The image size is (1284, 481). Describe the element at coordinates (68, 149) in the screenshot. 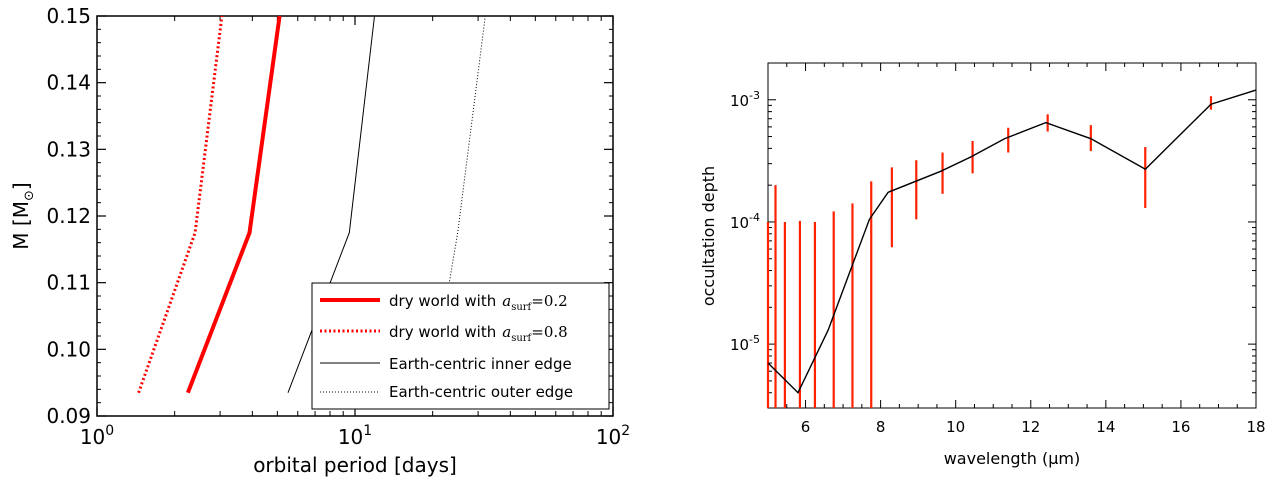

I see `left-y-tick-label: 0.13` at that location.